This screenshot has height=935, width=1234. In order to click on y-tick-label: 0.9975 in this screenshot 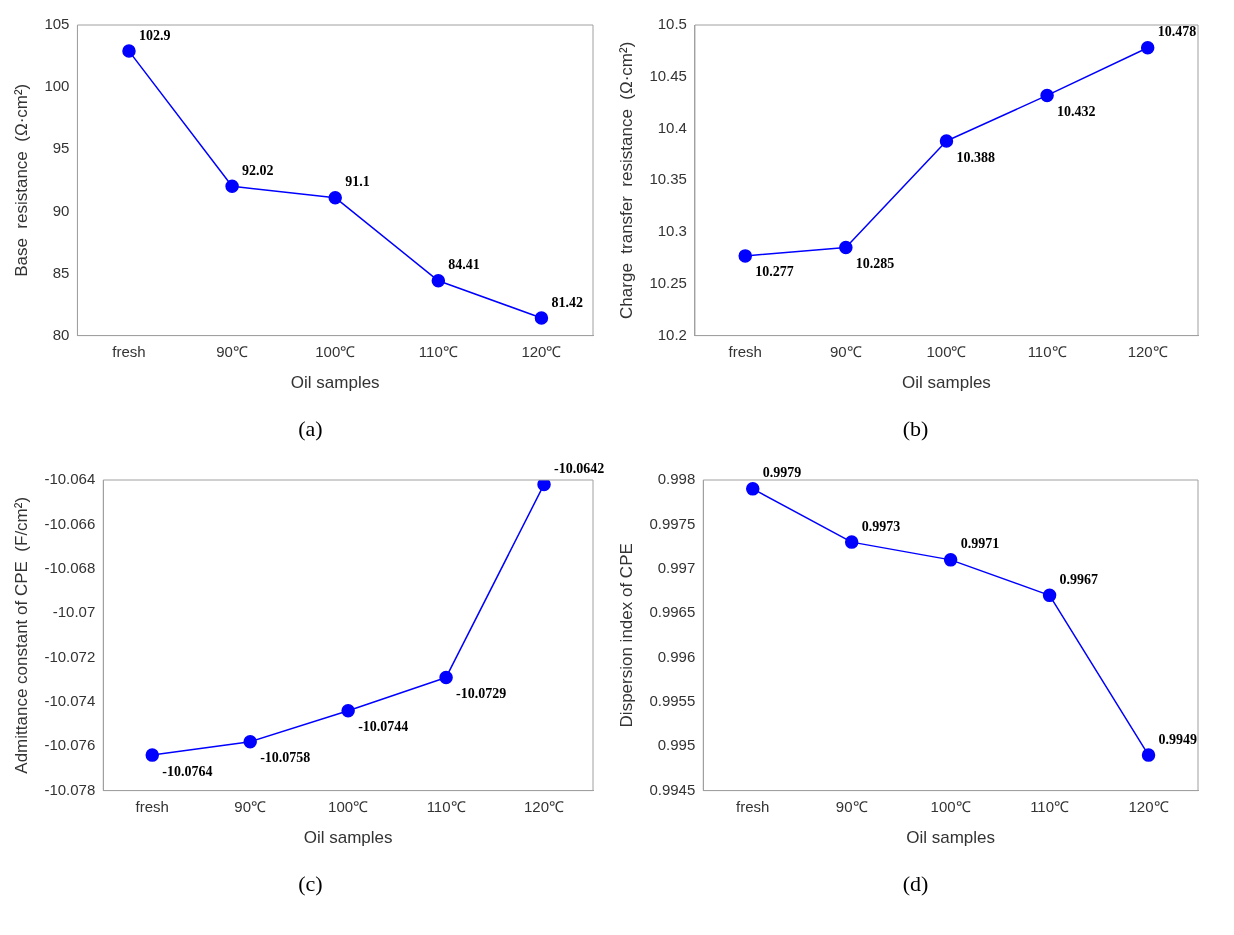, I will do `click(672, 523)`.